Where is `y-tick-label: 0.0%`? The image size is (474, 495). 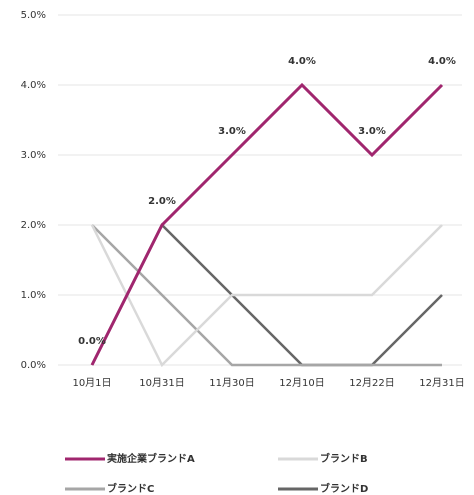 y-tick-label: 0.0% is located at coordinates (33, 365).